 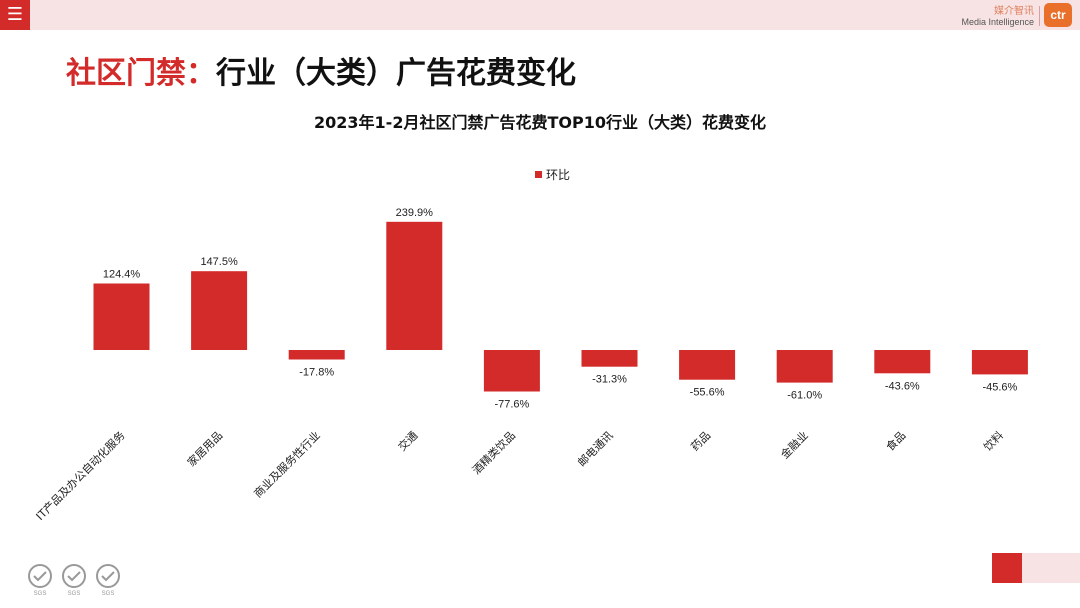 What do you see at coordinates (700, 441) in the screenshot?
I see `category-label: 药品` at bounding box center [700, 441].